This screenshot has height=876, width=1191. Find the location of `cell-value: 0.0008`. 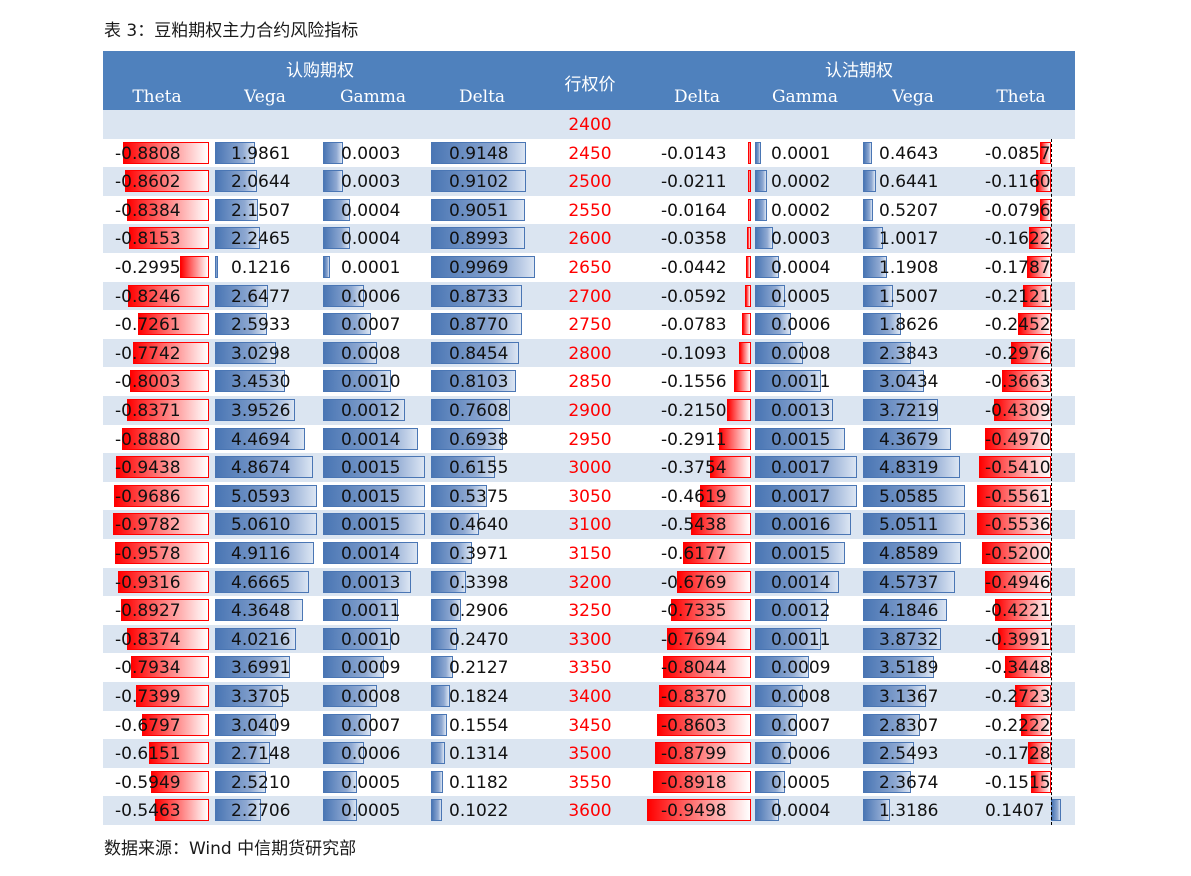

cell-value: 0.0008 is located at coordinates (371, 697).